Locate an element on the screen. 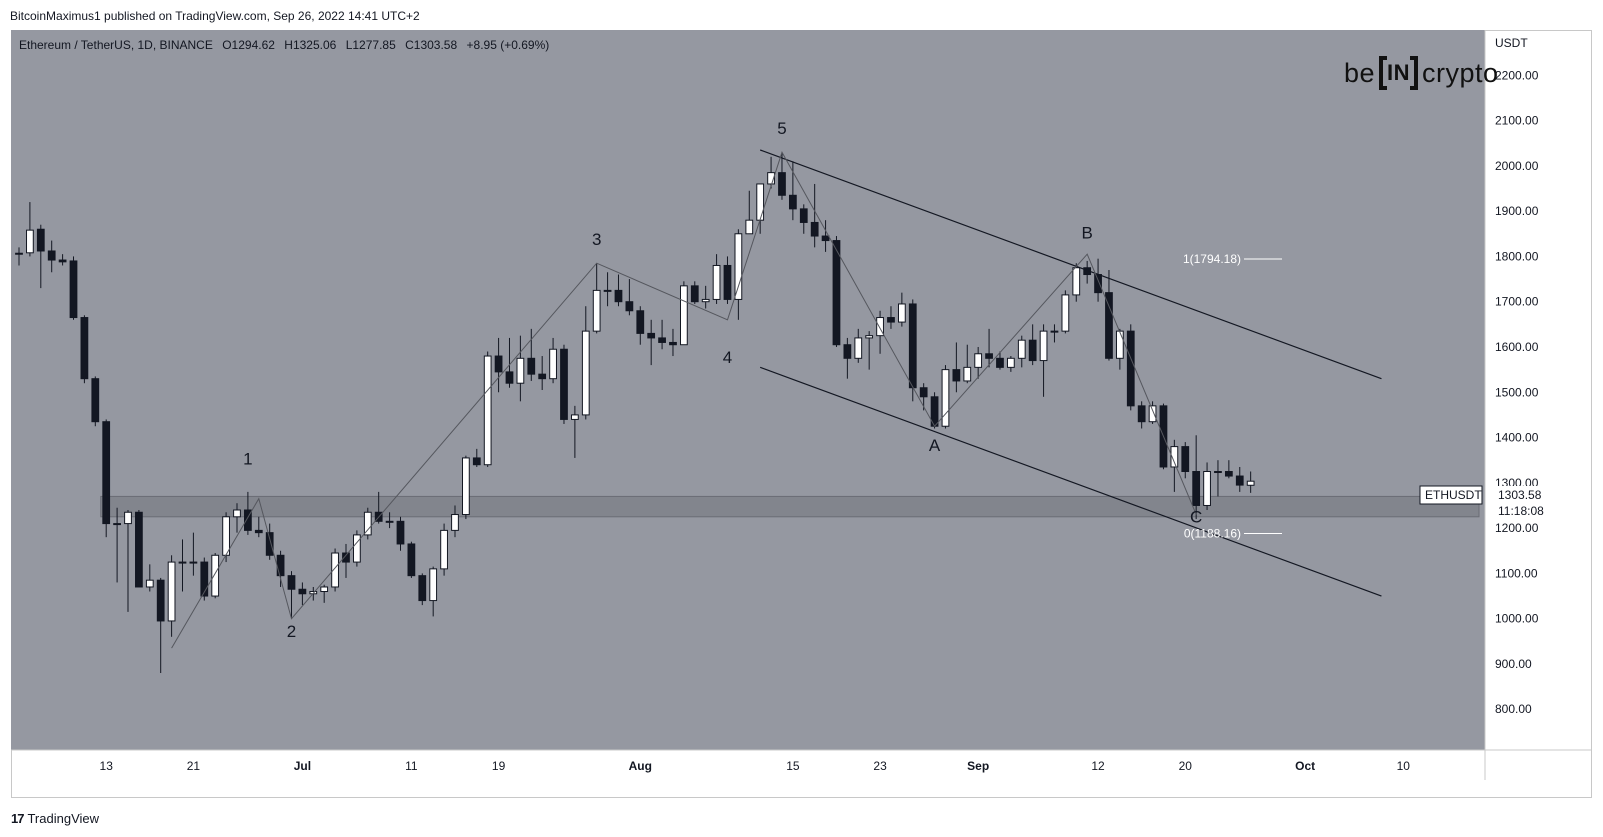  x-tick-label: 15 is located at coordinates (793, 766).